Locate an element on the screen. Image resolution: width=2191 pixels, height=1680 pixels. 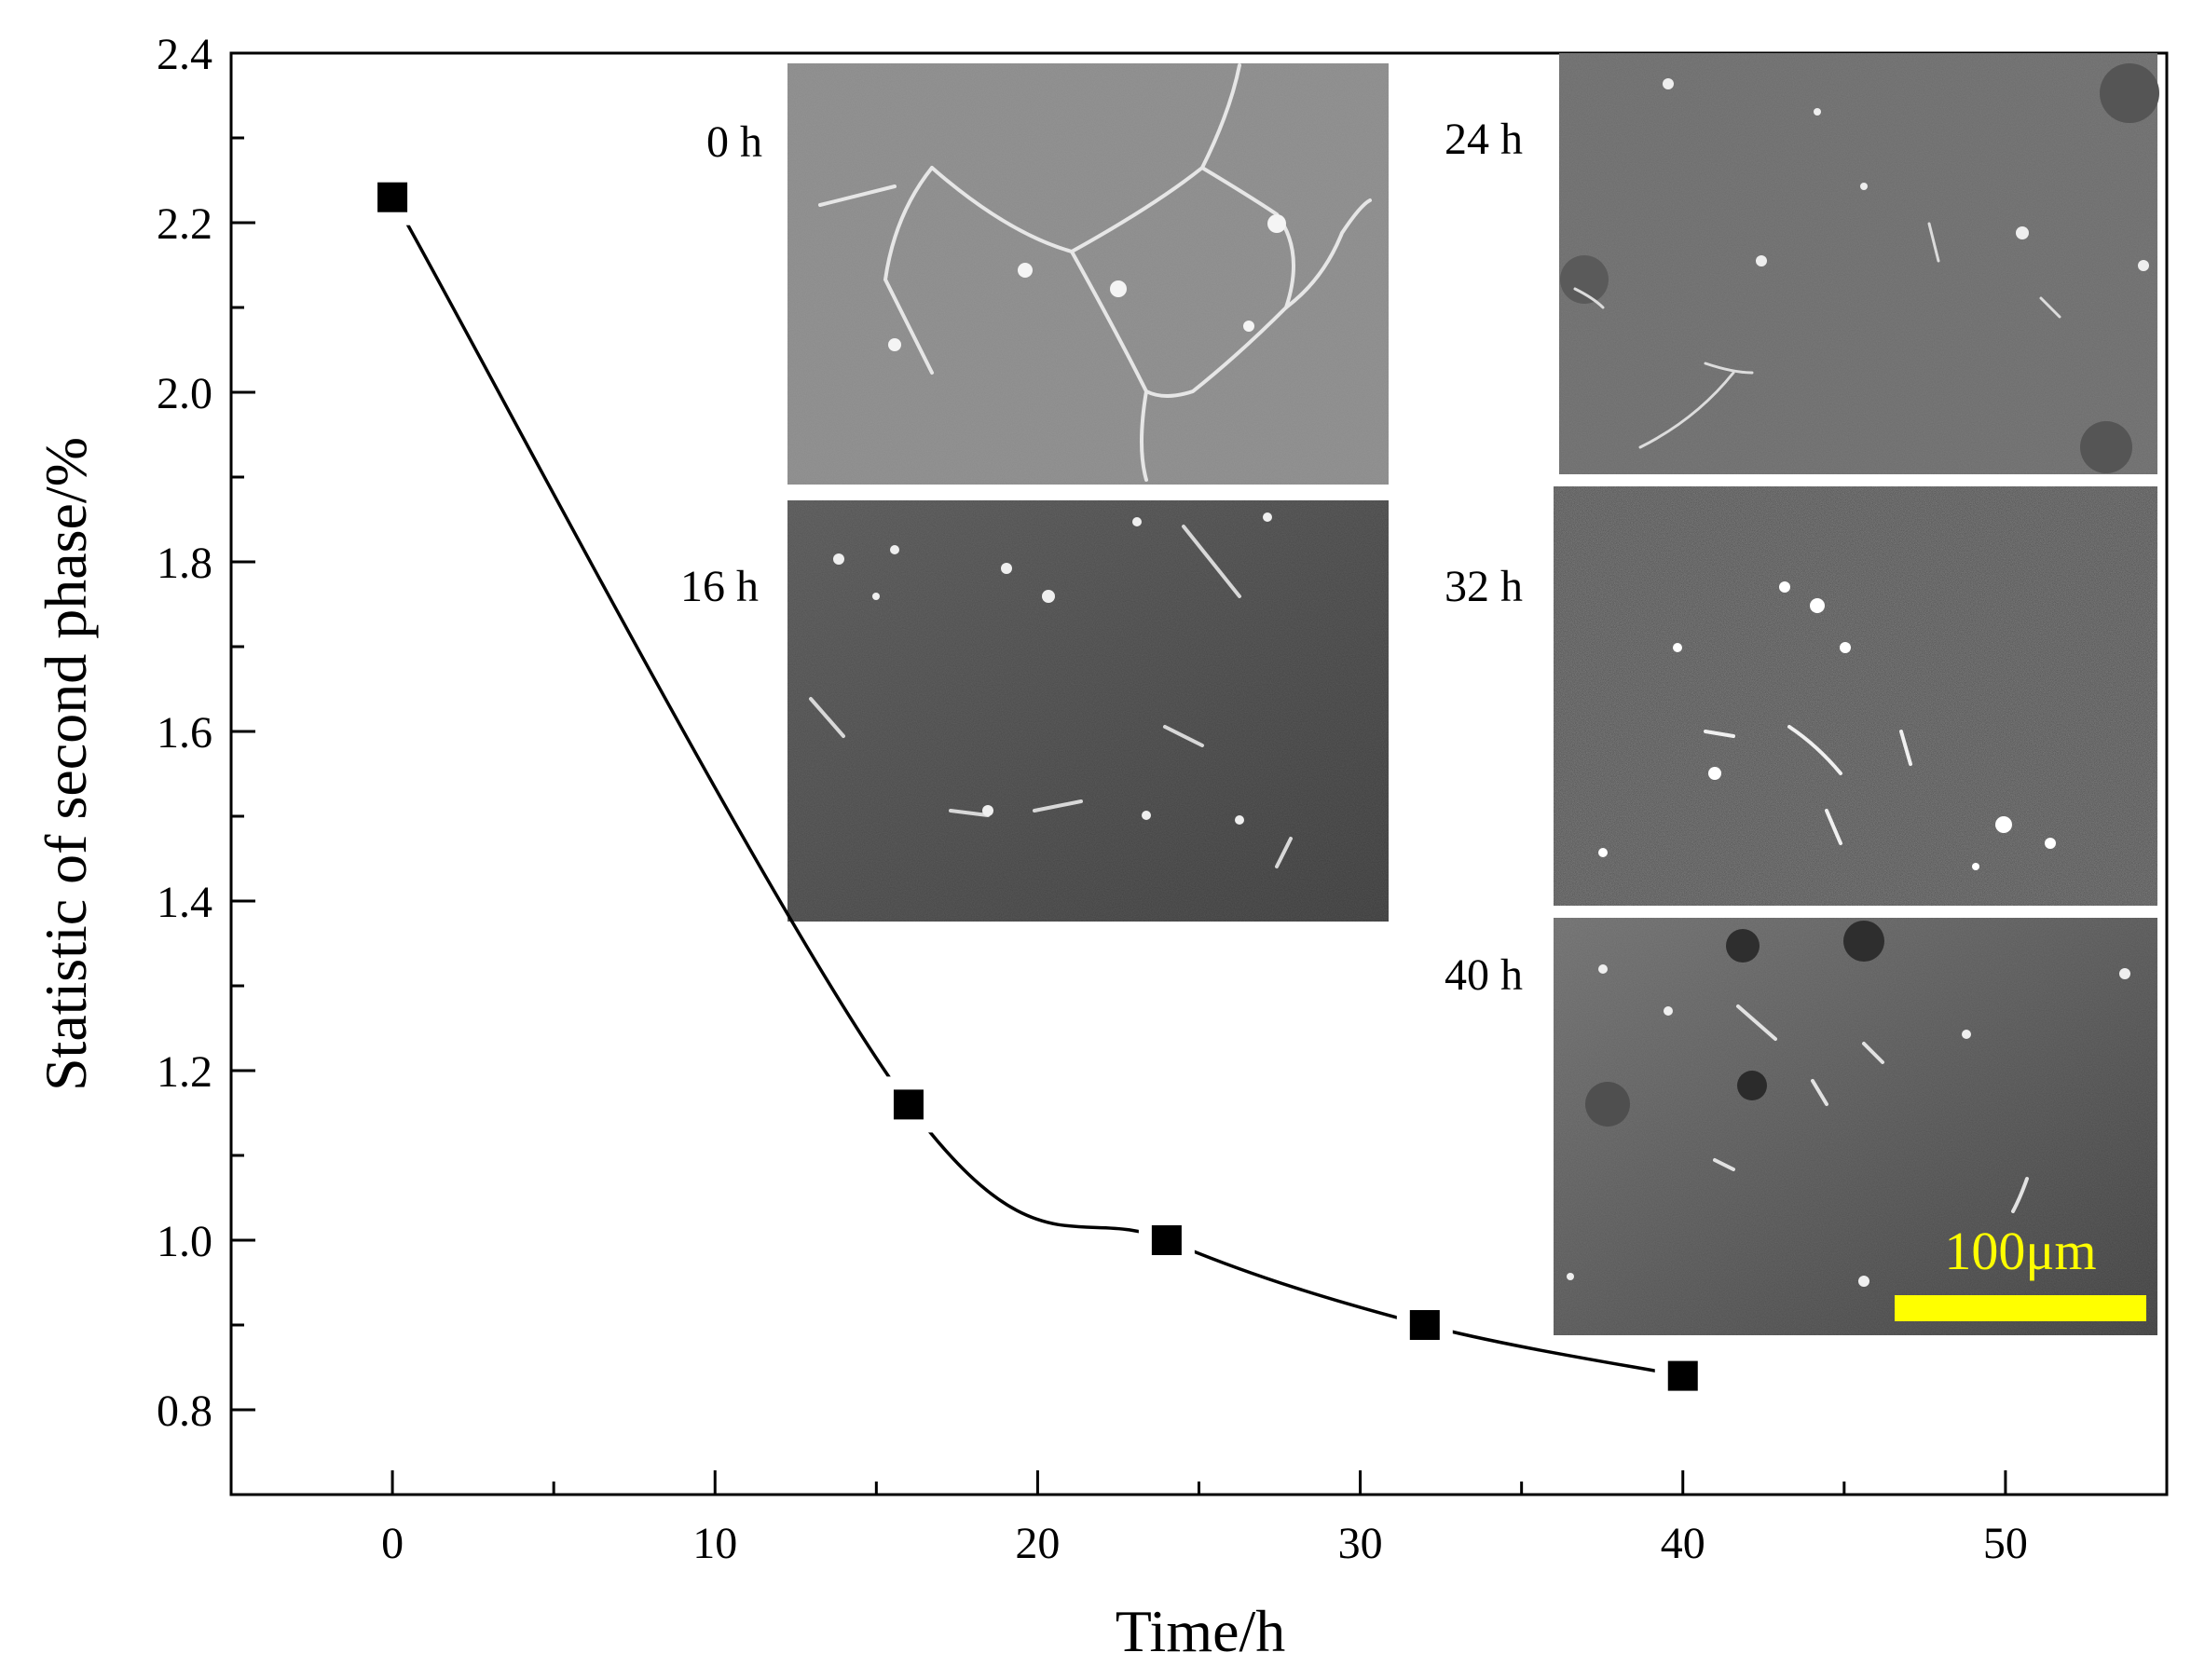
x-tick-label: 50 is located at coordinates (2005, 1543).